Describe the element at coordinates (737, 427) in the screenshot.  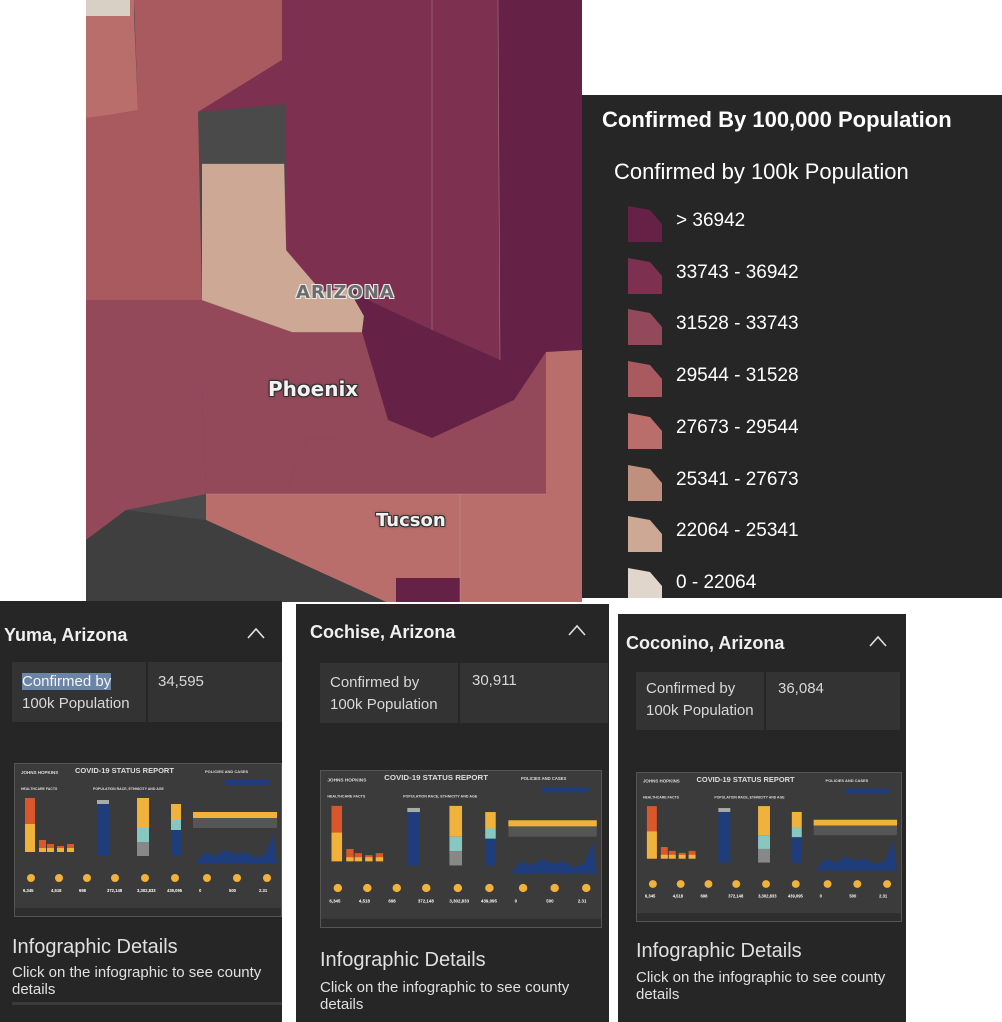
I see `legend-label: 27673 - 29544` at that location.